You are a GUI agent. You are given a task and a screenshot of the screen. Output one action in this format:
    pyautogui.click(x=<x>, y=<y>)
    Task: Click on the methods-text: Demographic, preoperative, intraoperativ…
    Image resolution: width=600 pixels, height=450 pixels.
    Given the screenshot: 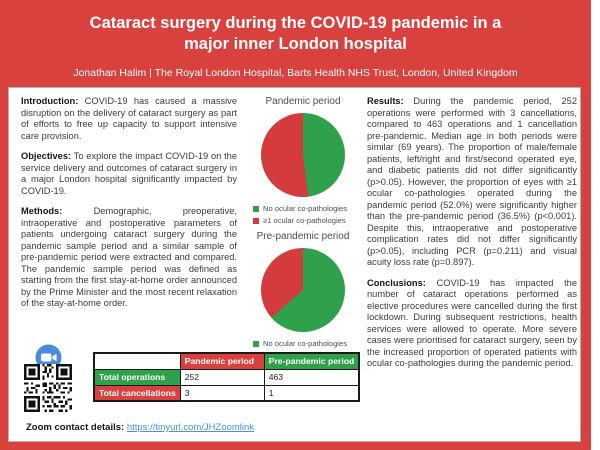 What is the action you would take?
    pyautogui.click(x=129, y=257)
    